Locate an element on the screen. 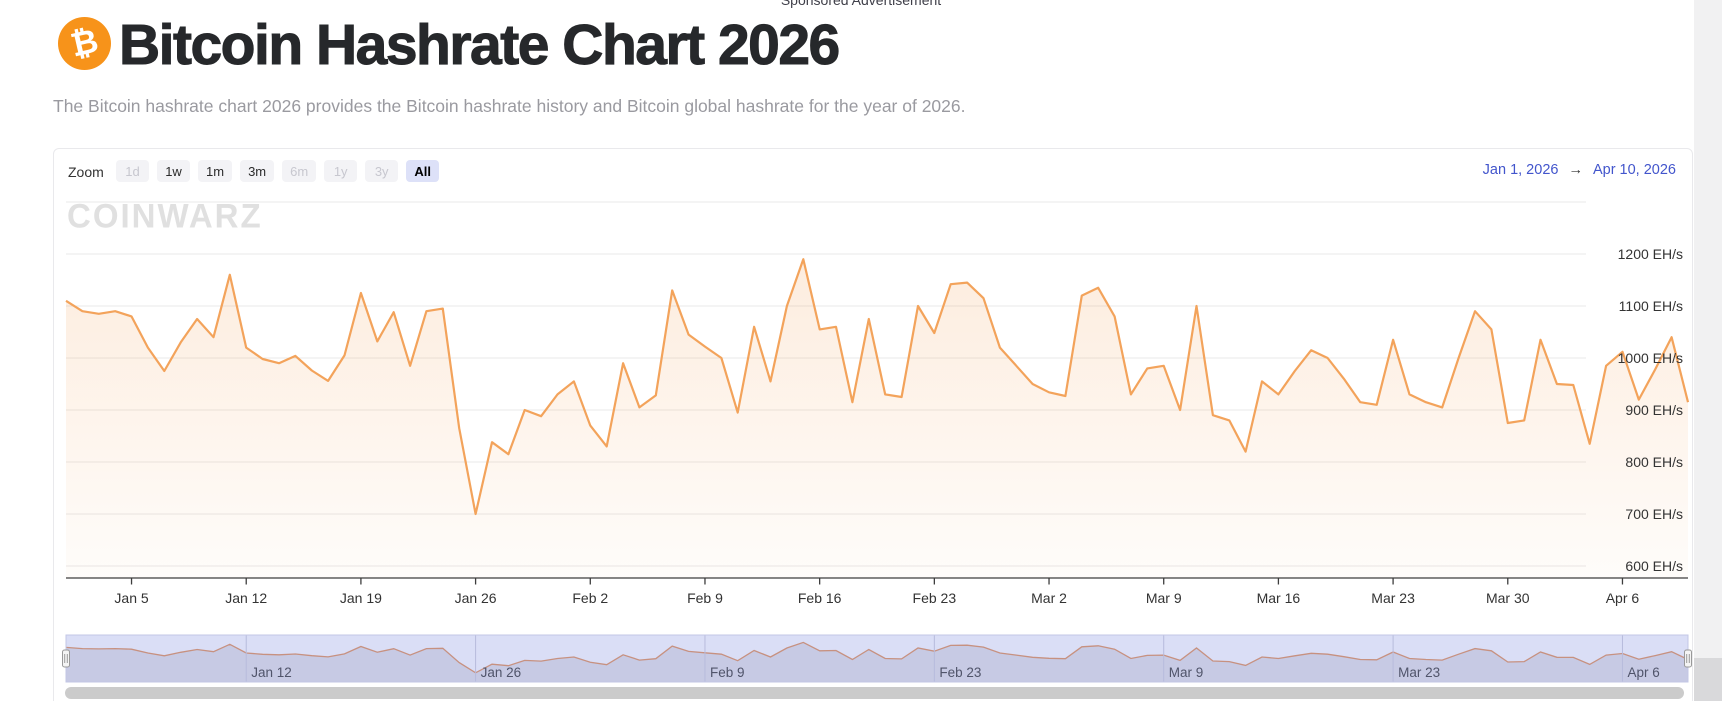  x-axis-label-feb-9: Feb 9 is located at coordinates (705, 598).